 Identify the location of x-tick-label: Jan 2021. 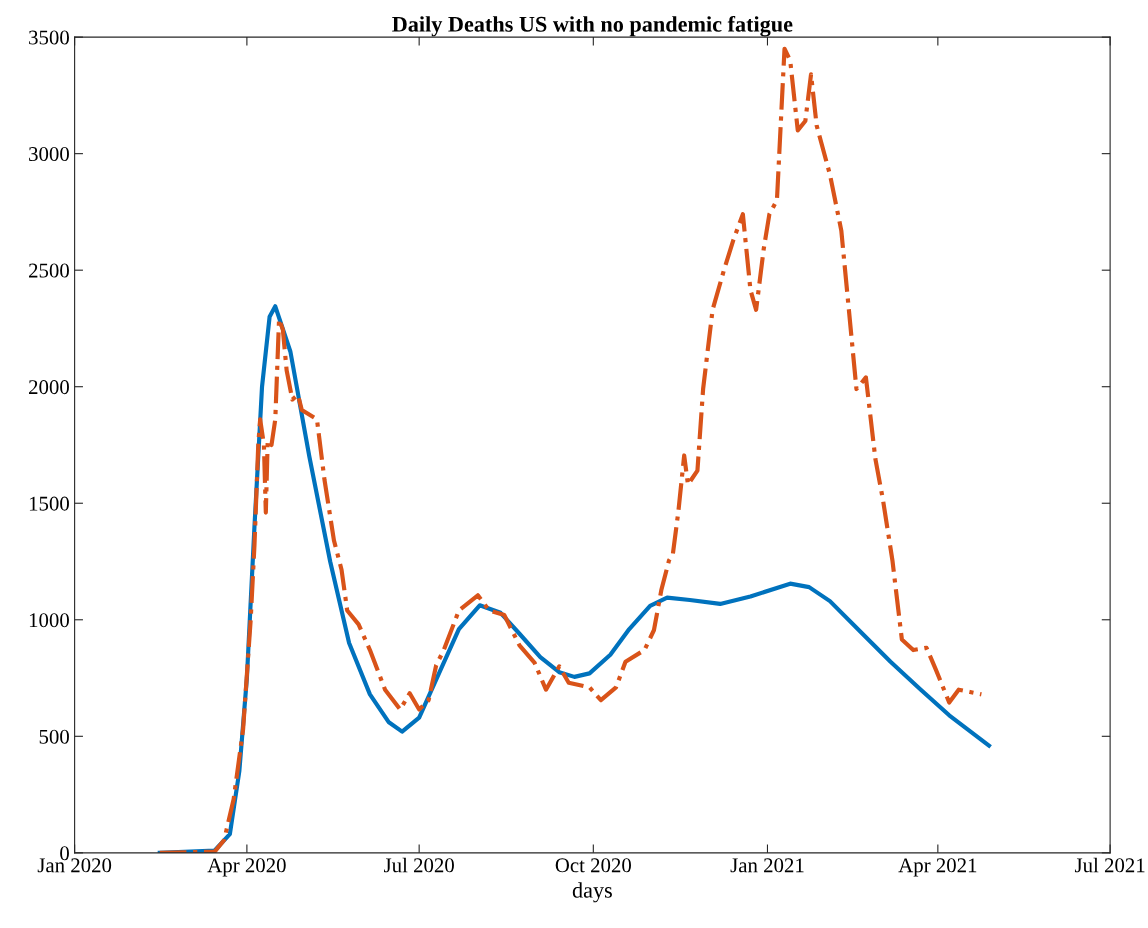
(767, 865).